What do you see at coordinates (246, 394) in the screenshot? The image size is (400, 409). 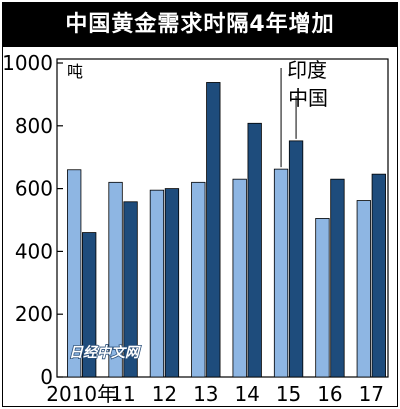 I see `x-tick-label: 14` at bounding box center [246, 394].